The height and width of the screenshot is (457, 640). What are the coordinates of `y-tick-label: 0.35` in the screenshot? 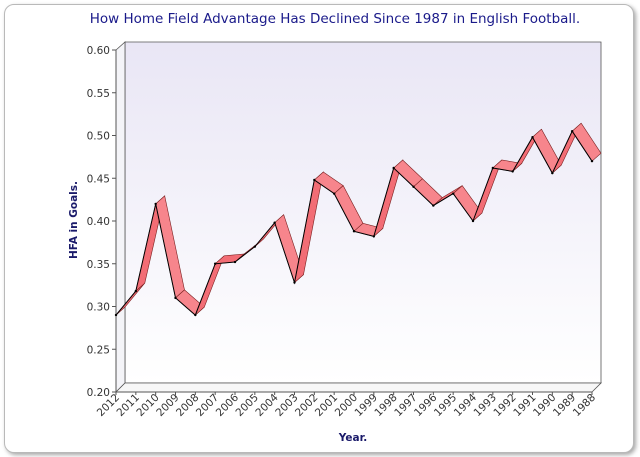 It's located at (98, 265).